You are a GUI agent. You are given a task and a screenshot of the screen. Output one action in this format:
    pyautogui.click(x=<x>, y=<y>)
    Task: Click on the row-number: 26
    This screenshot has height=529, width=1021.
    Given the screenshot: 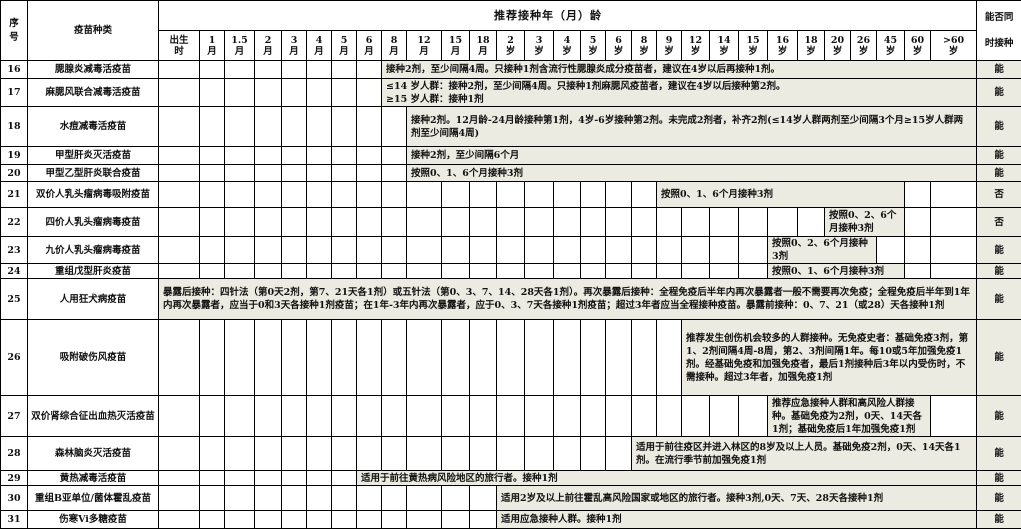 What is the action you would take?
    pyautogui.click(x=14, y=358)
    